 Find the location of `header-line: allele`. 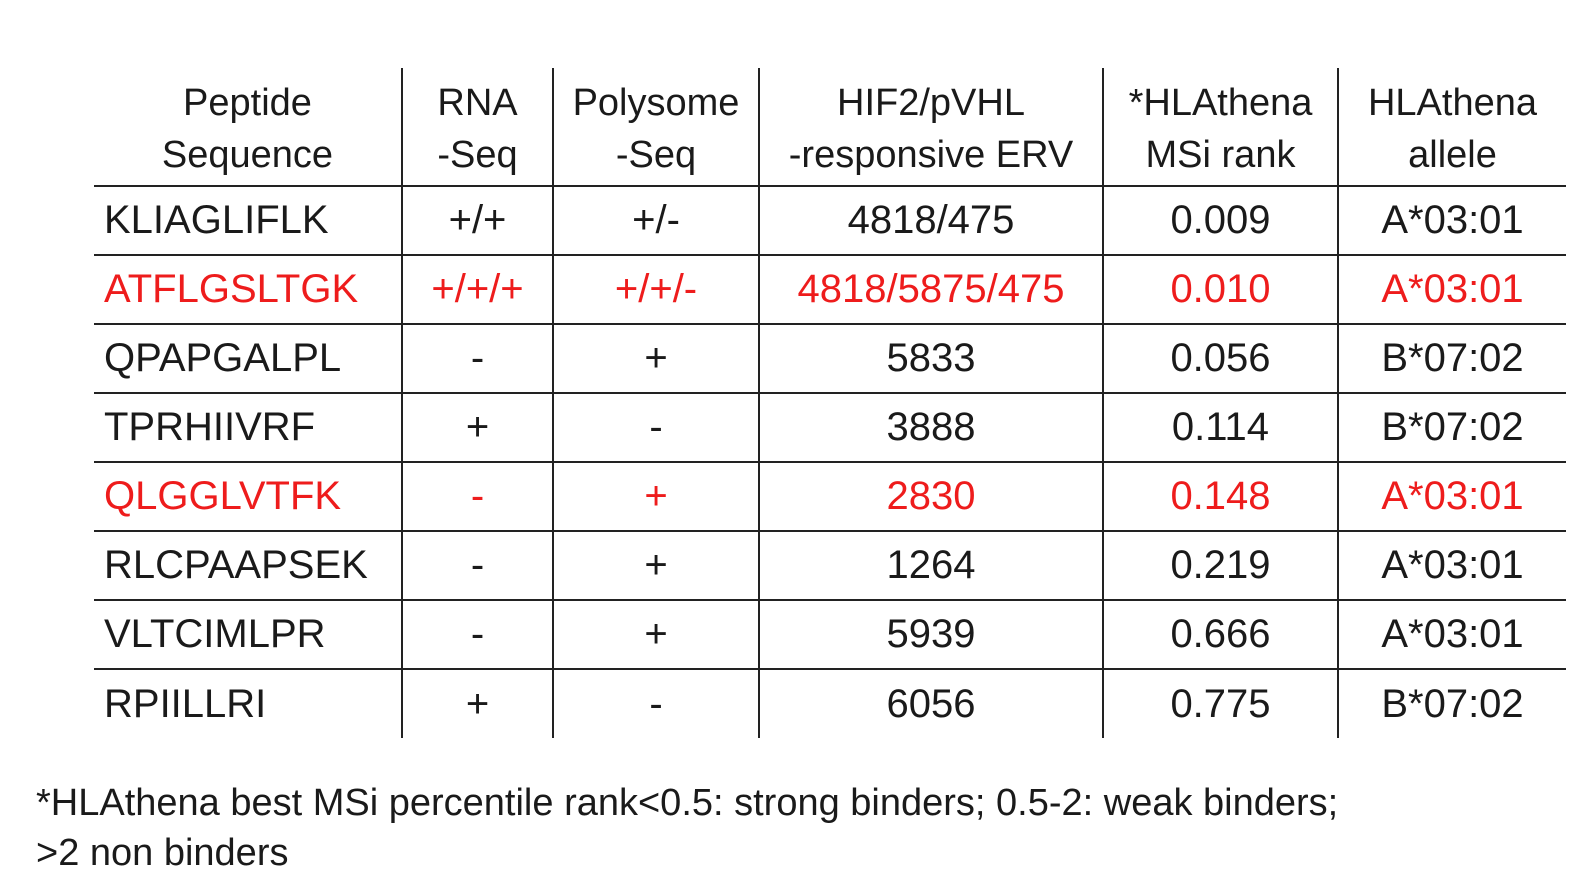

header-line: allele is located at coordinates (1452, 155).